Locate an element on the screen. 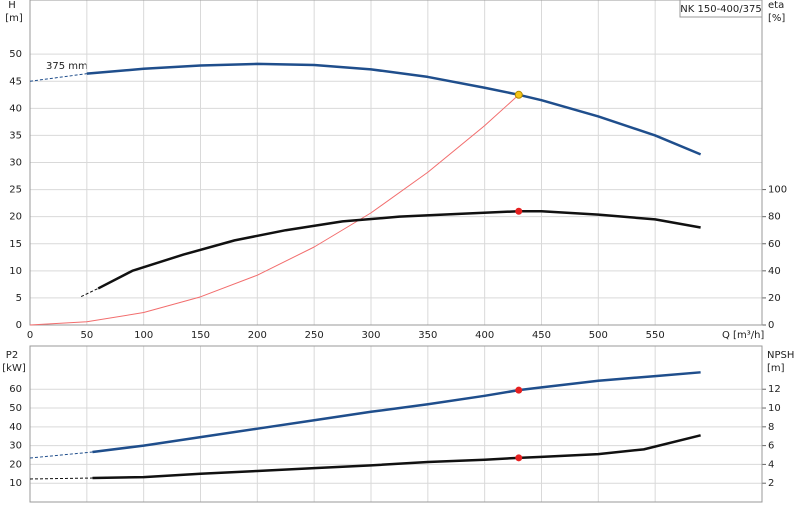  x-tick-label: 150 is located at coordinates (200, 335).